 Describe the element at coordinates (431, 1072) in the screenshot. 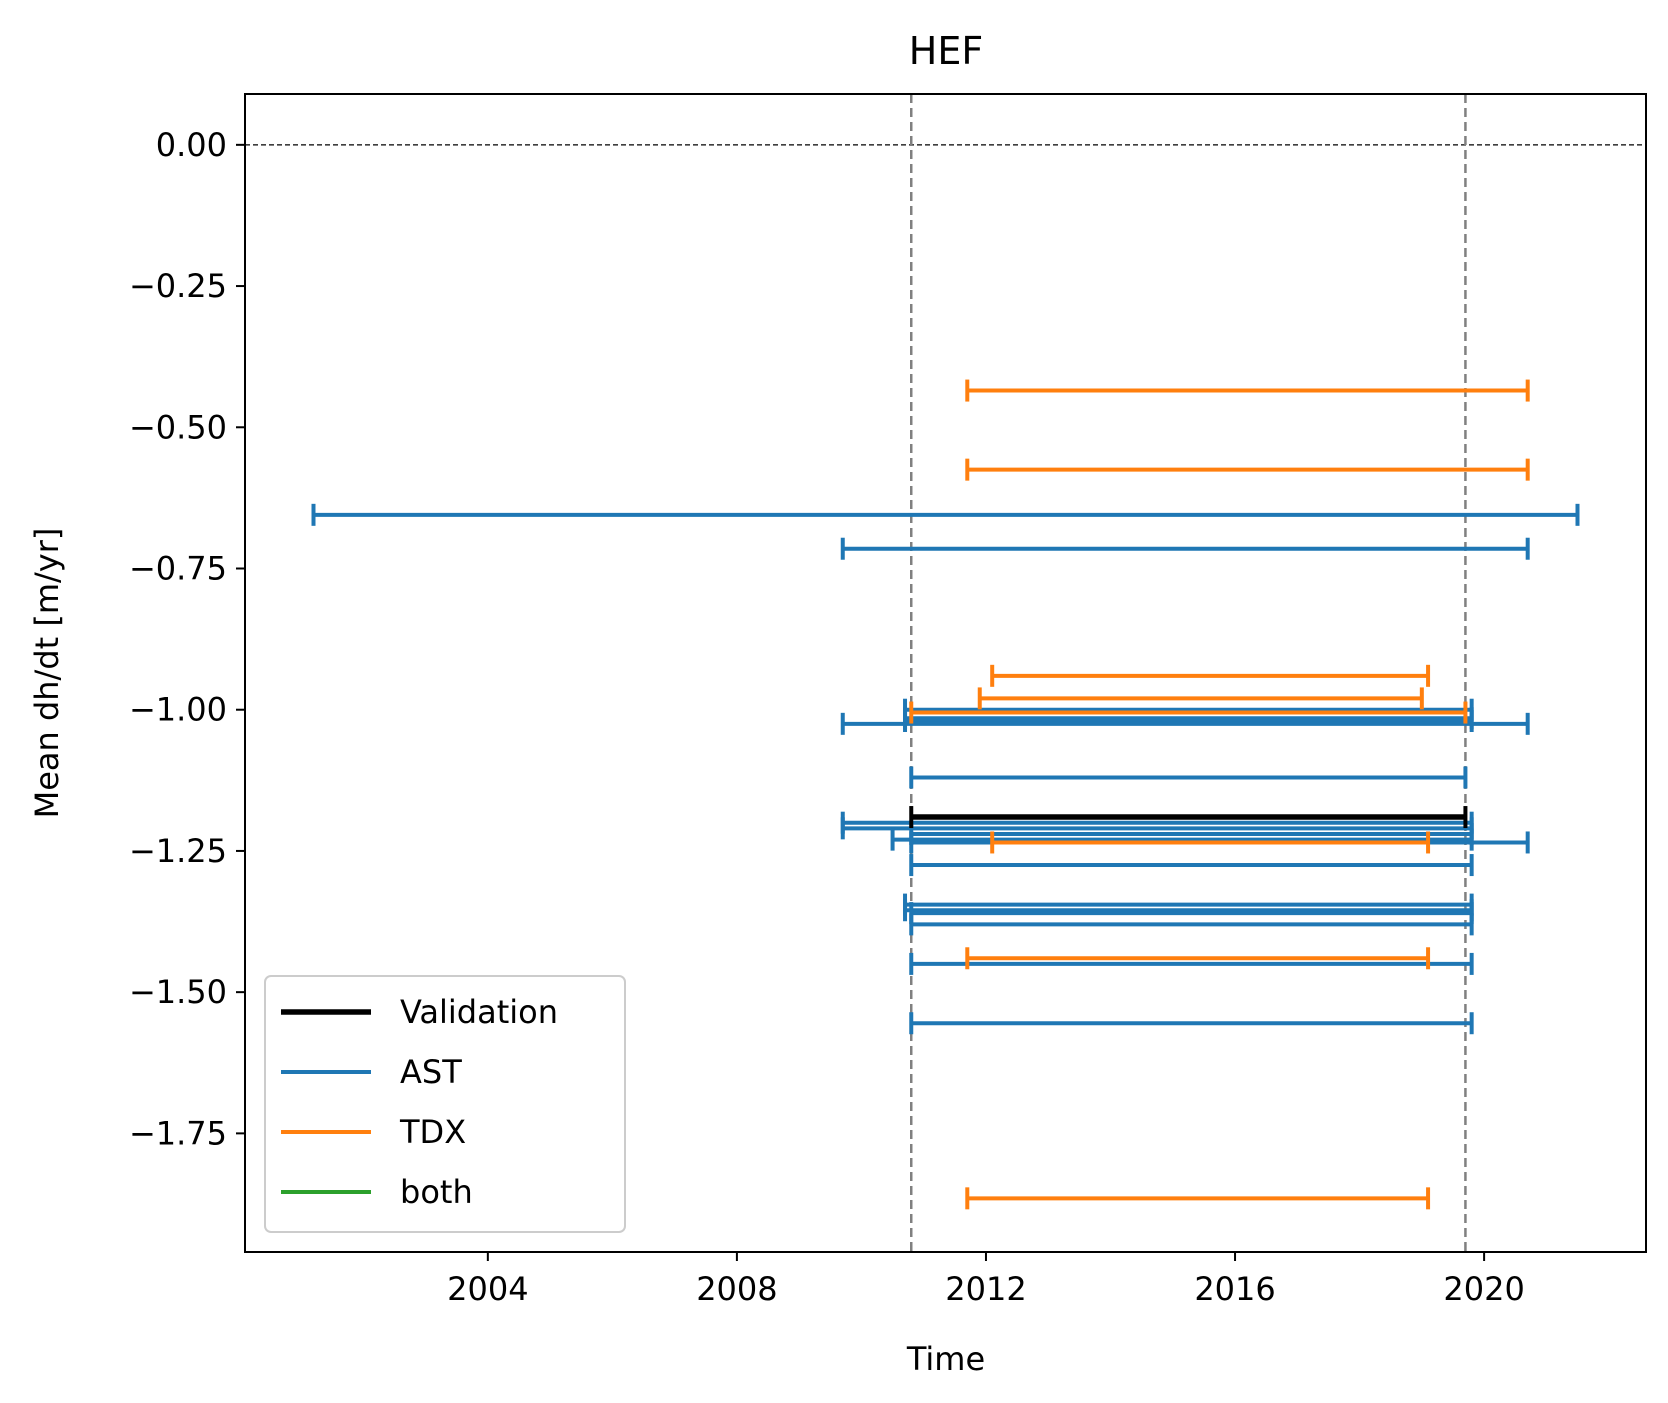

I see `legend-label-ast: AST` at that location.